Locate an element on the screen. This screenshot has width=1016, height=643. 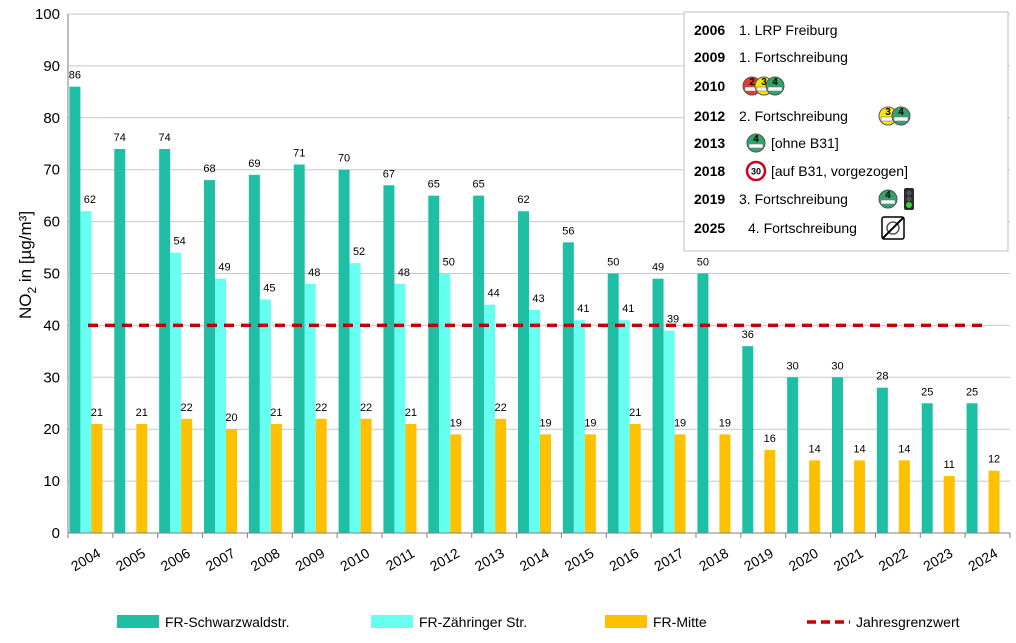
y-tick-label: 0 is located at coordinates (56, 533).